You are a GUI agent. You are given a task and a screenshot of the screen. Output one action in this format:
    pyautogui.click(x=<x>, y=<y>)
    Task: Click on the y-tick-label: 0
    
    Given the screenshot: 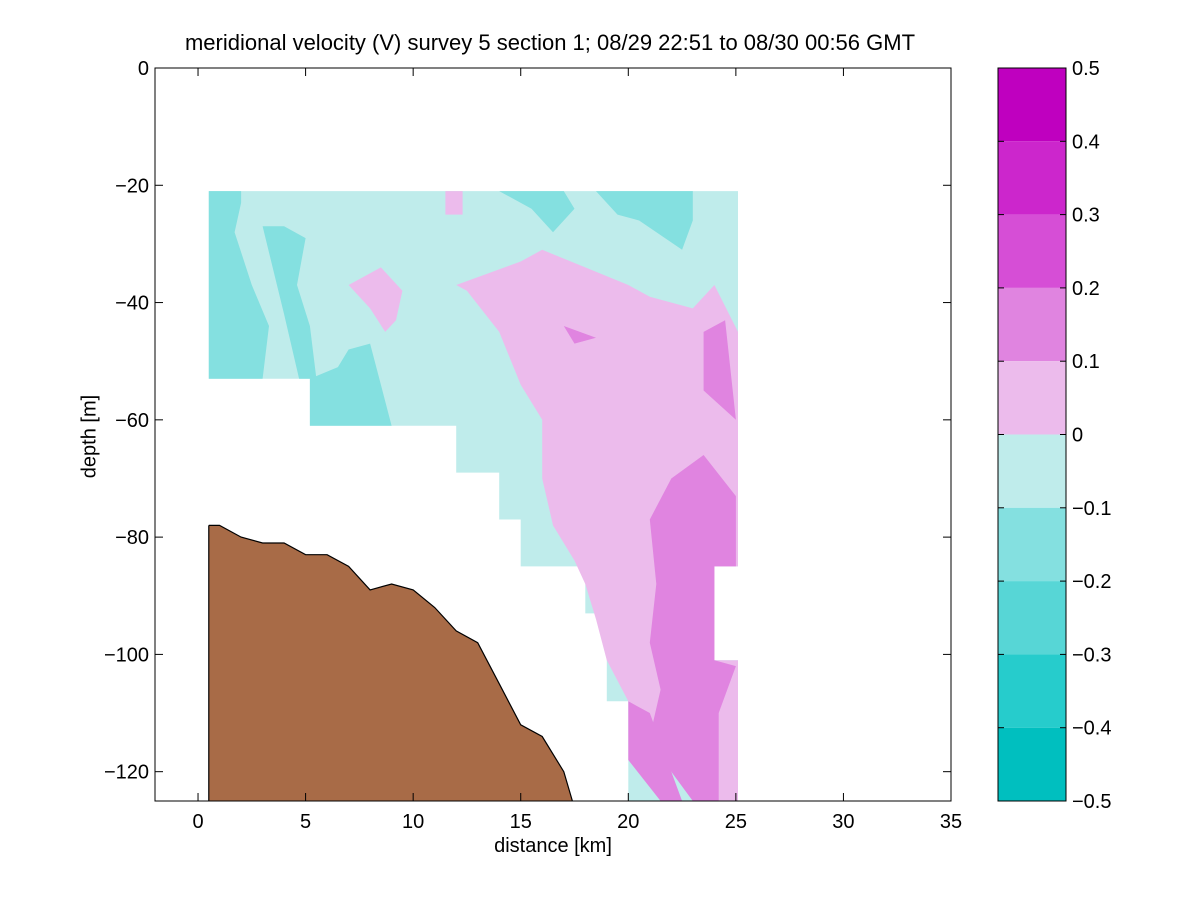 What is the action you would take?
    pyautogui.click(x=143, y=69)
    